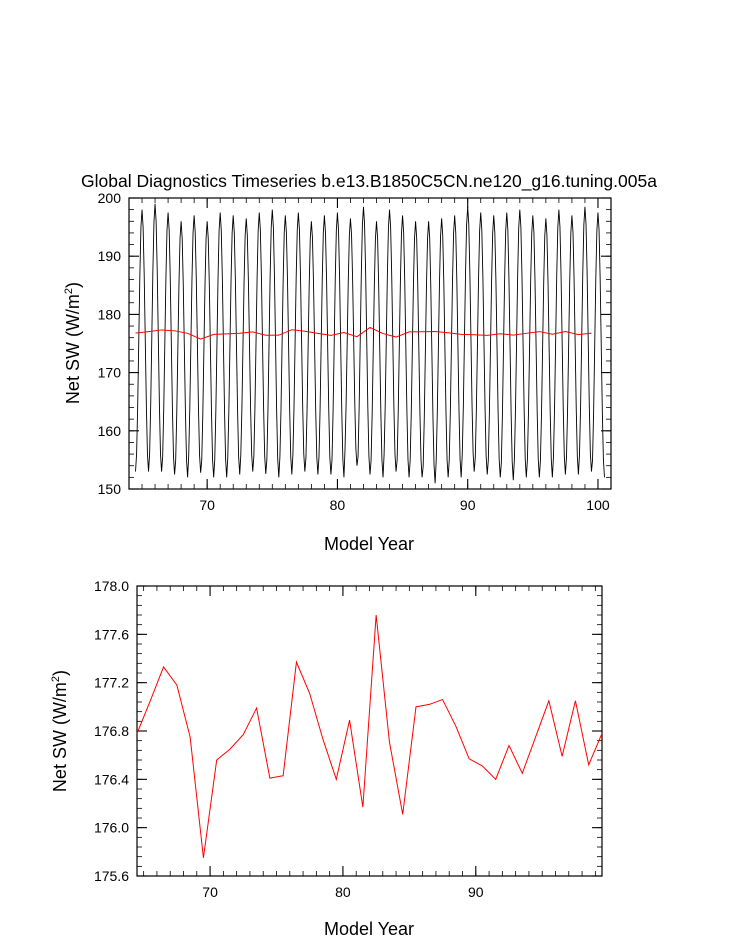 The height and width of the screenshot is (945, 733). What do you see at coordinates (111, 634) in the screenshot?
I see `bottom-chart-y-tick-label: 177.6` at bounding box center [111, 634].